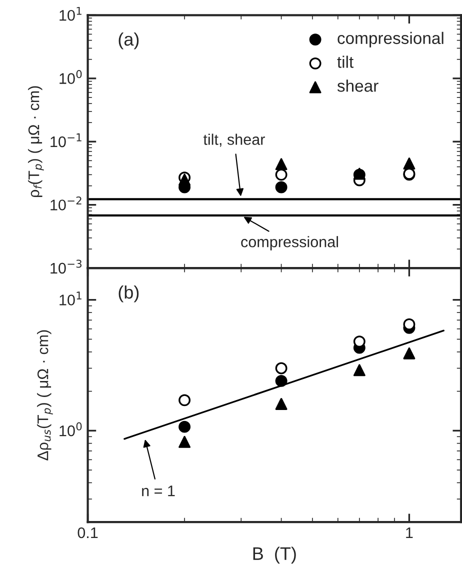 This screenshot has height=584, width=462. Describe the element at coordinates (45, 395) in the screenshot. I see `y-axis-title: Δρ$_{us}$(T$_{p}$) ( μΩ · cm)` at that location.